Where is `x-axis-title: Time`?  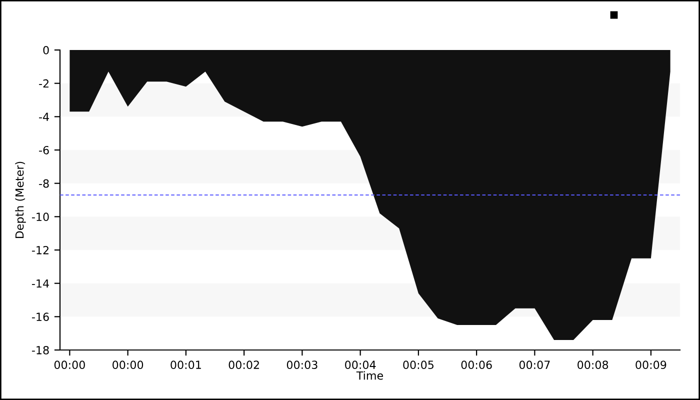
x-axis-title: Time is located at coordinates (369, 375).